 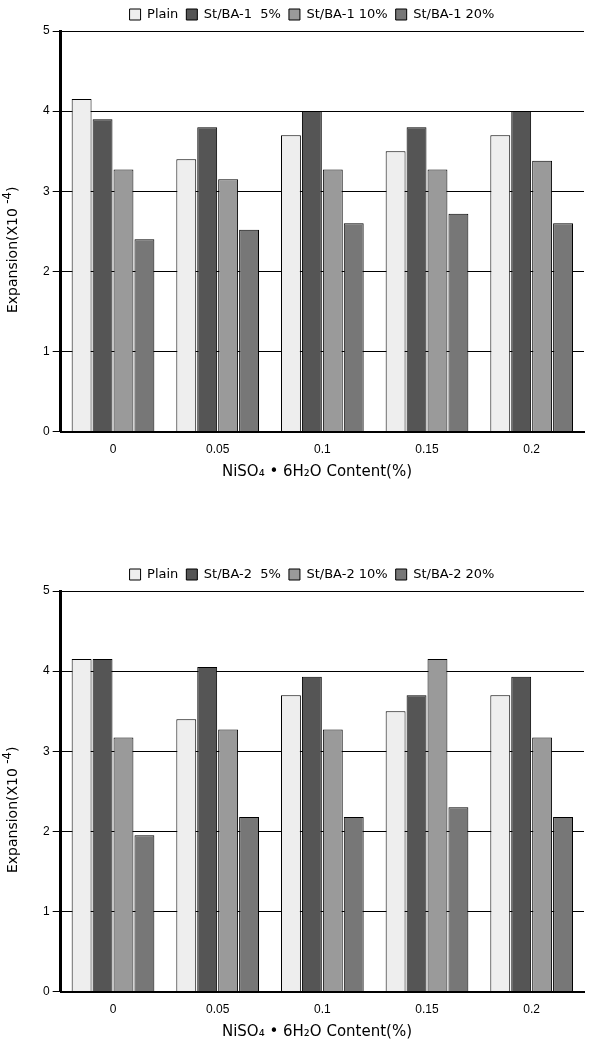 I want to click on legend-label: St/BA-2 5%, so click(x=242, y=573).